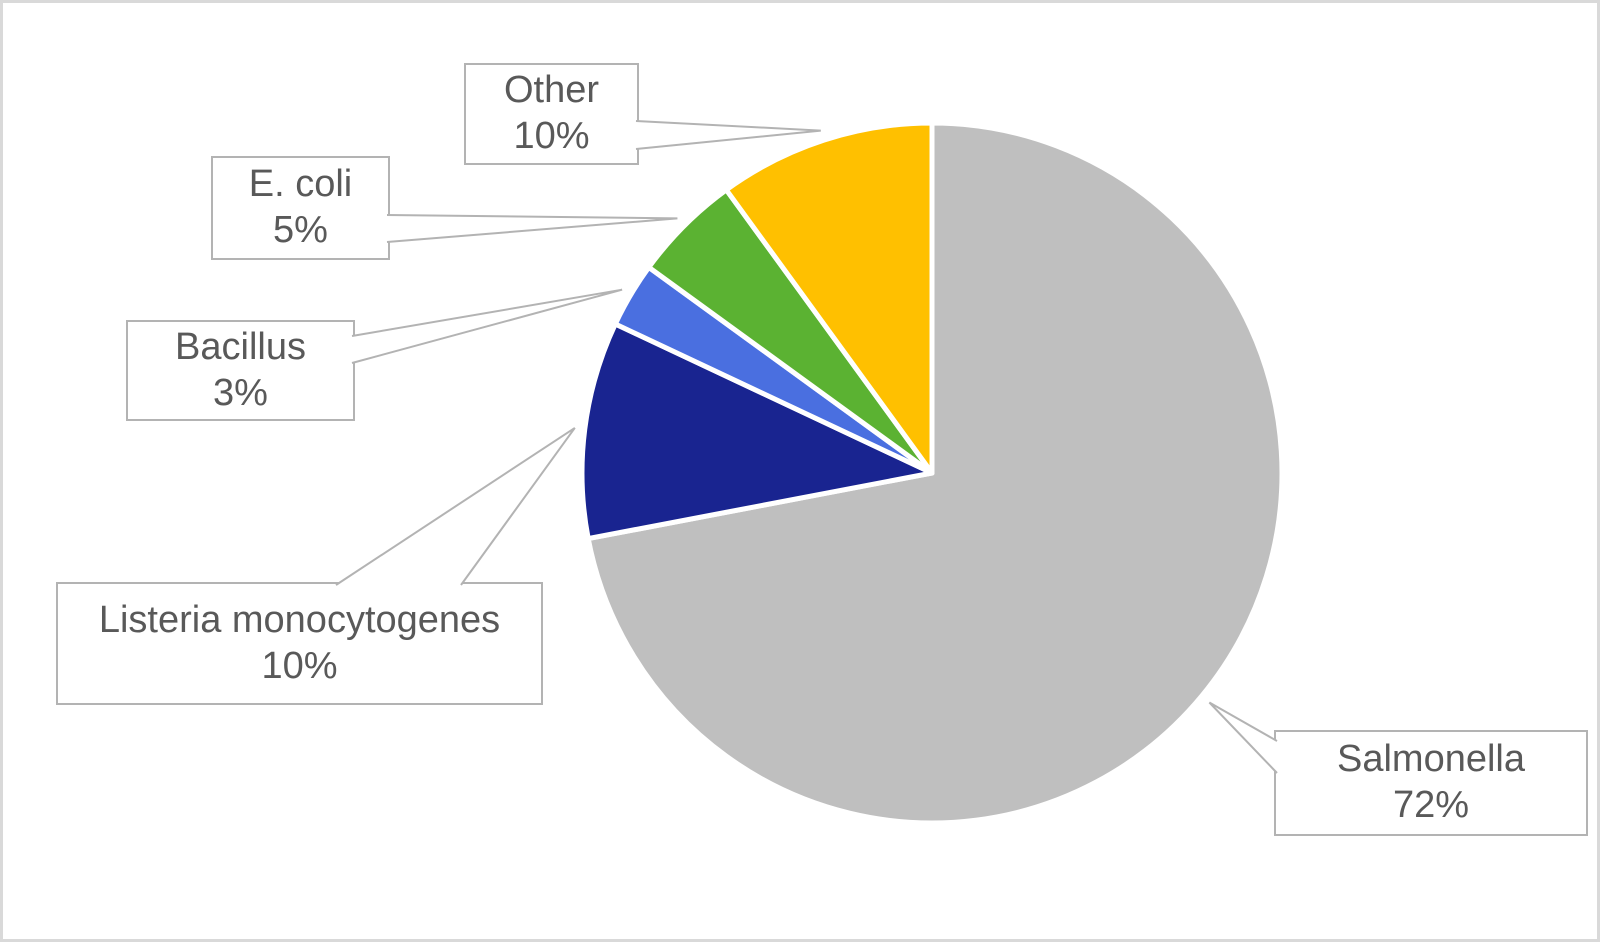 The height and width of the screenshot is (945, 1600). I want to click on callout-leader-fill-bacillus, so click(487, 326).